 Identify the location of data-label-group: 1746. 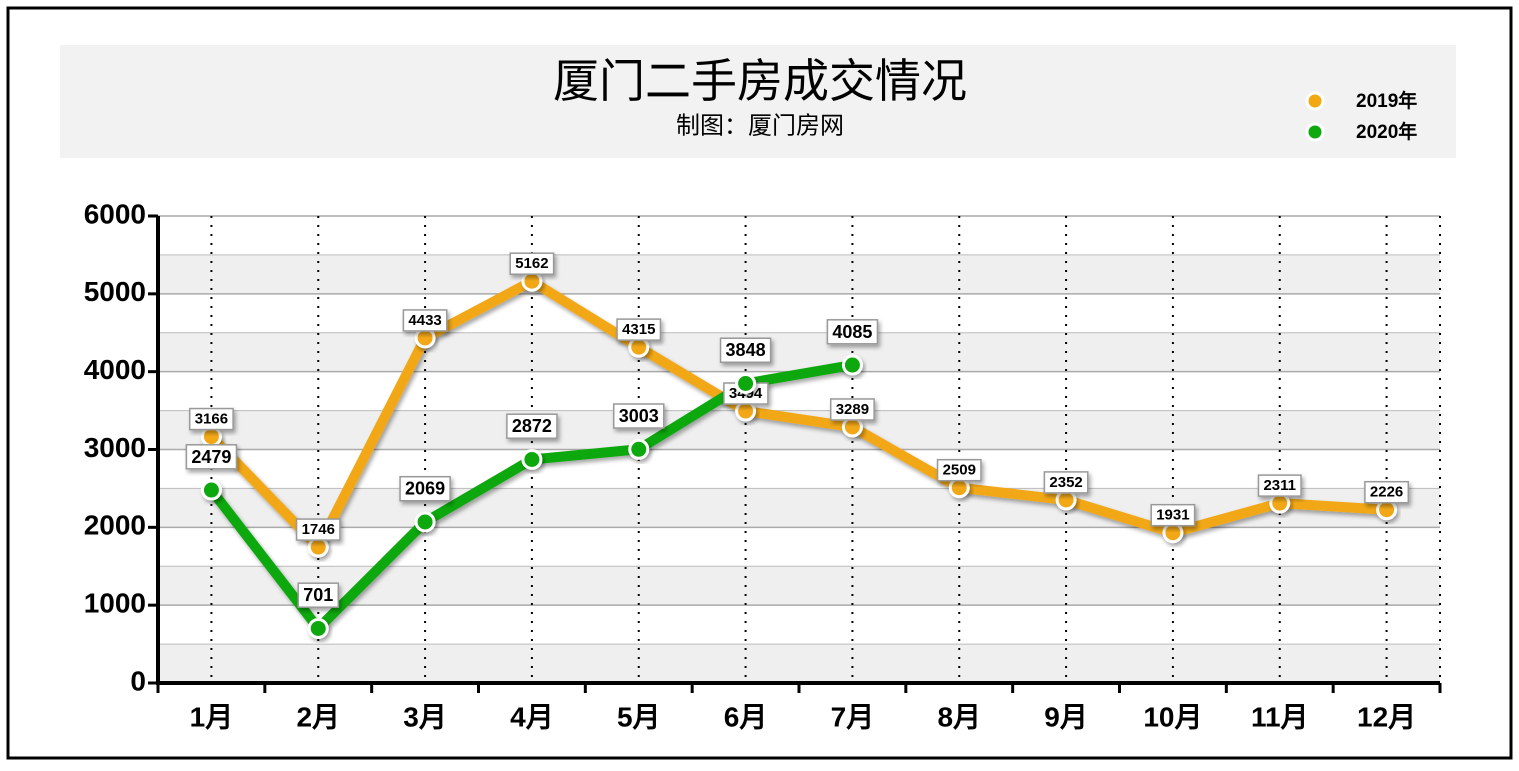
(318, 529).